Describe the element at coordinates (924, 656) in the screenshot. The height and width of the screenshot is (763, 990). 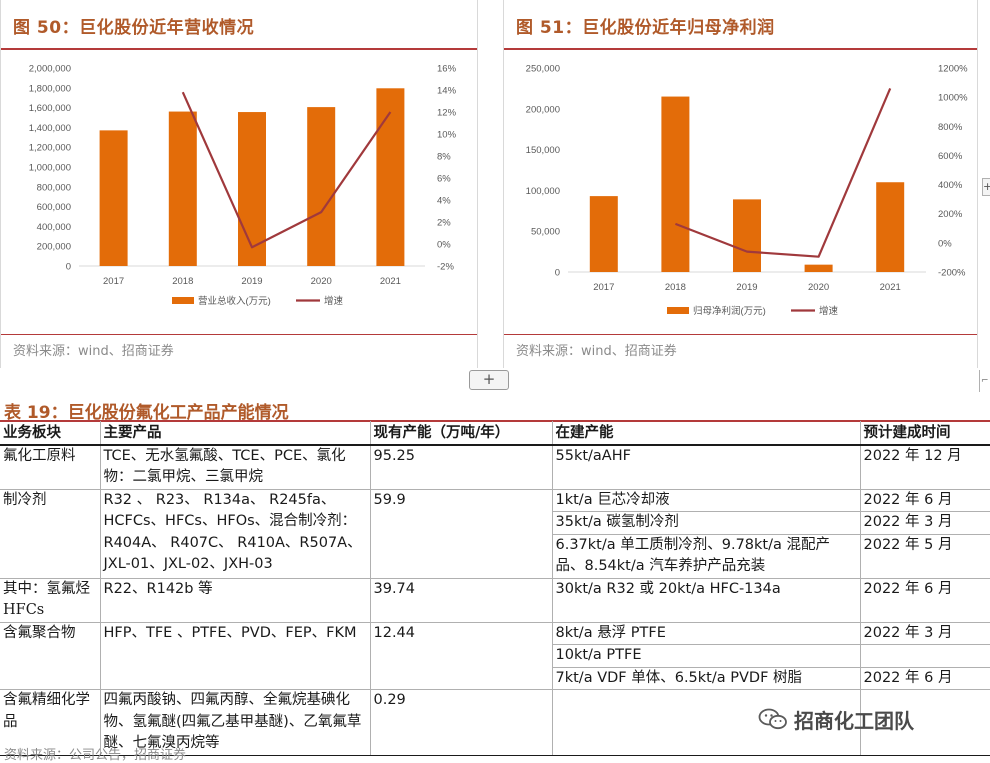
I see `date-cell` at that location.